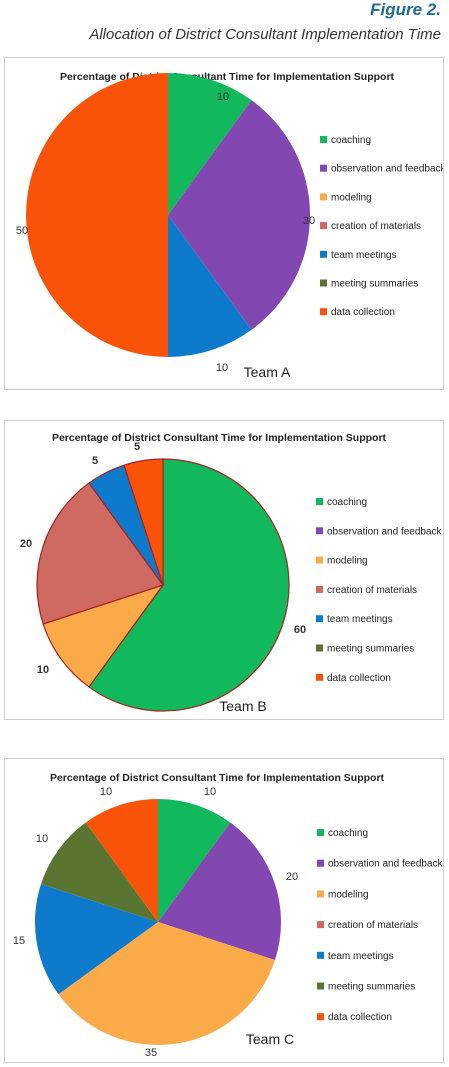  I want to click on team-label: Team A, so click(267, 372).